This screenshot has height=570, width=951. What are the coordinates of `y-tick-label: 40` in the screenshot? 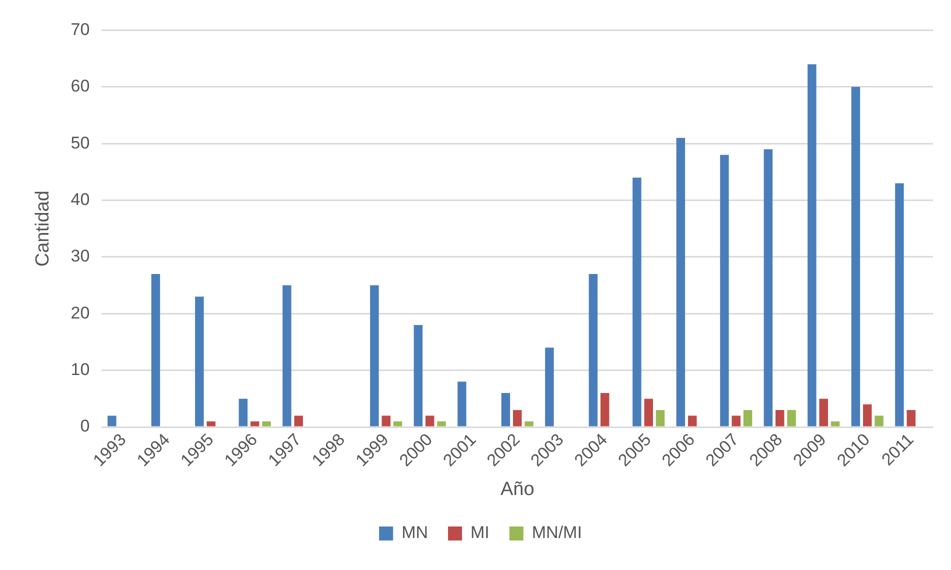 It's located at (80, 199).